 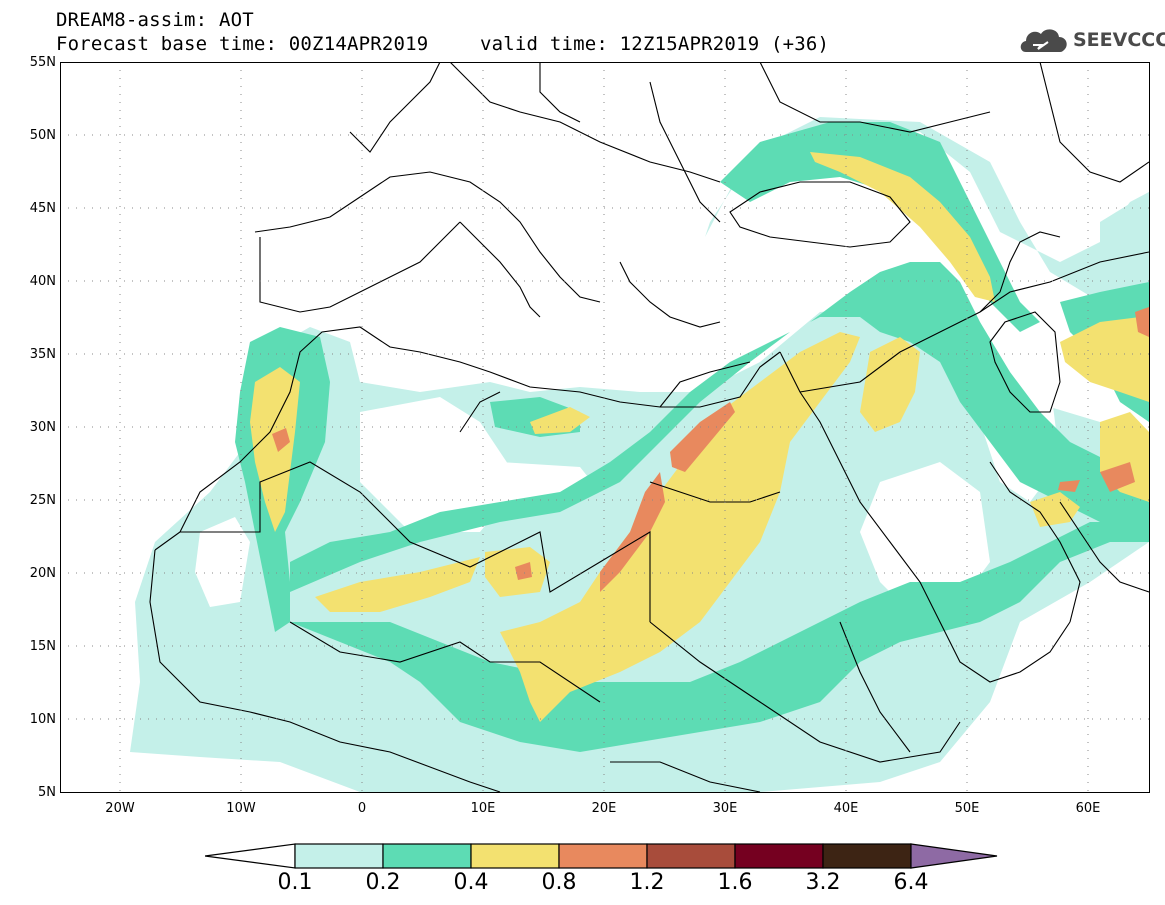 I want to click on lon-label: 10E, so click(x=483, y=808).